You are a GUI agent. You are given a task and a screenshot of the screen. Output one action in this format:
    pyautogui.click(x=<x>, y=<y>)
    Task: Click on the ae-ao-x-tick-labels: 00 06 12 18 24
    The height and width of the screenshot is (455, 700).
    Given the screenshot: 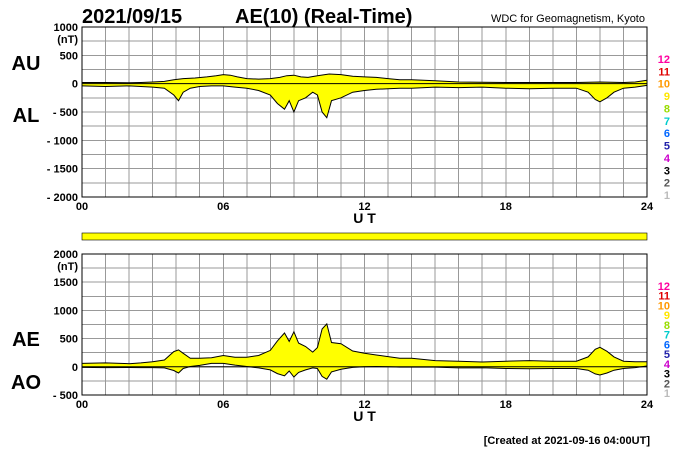 What is the action you would take?
    pyautogui.click(x=365, y=405)
    